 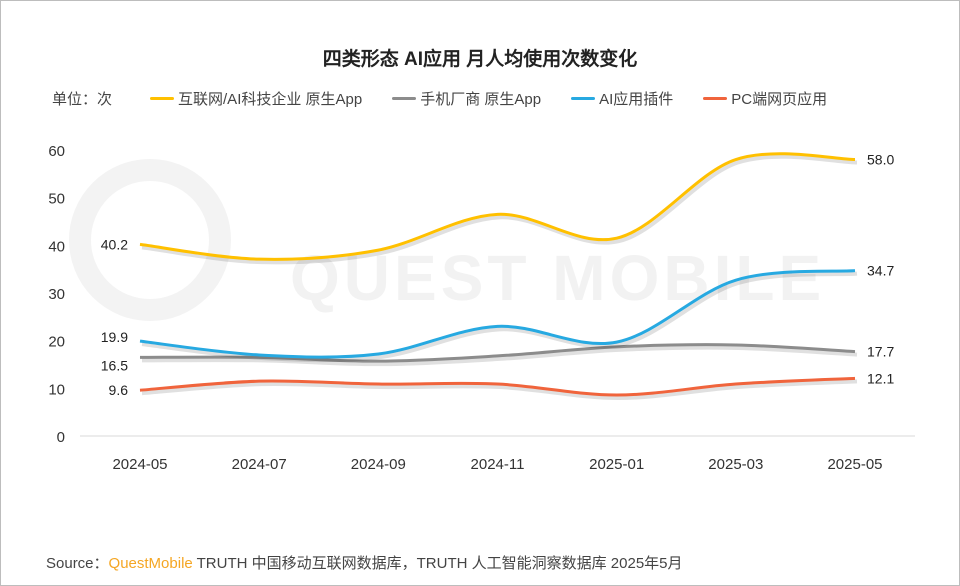 I want to click on legend-label: 手机厂商 原生App, so click(x=481, y=99).